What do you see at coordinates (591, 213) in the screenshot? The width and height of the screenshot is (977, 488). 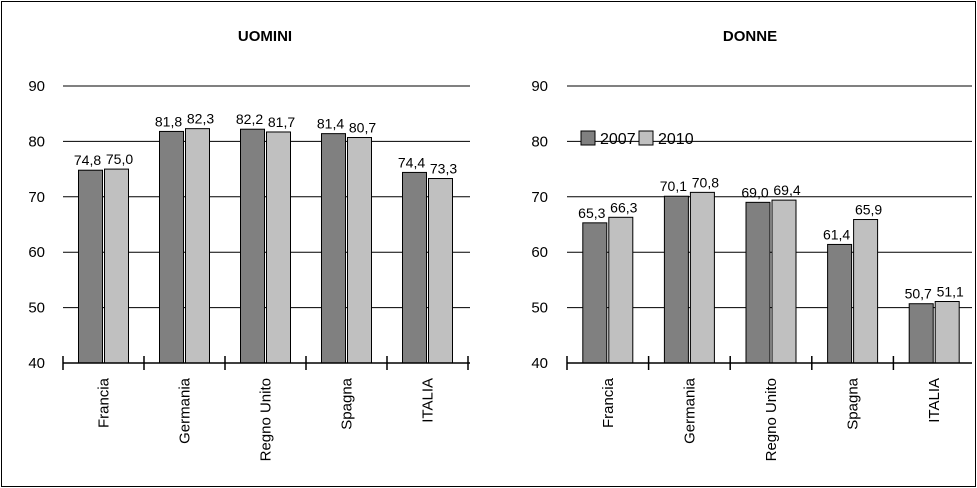 I see `data-label: 65,3` at bounding box center [591, 213].